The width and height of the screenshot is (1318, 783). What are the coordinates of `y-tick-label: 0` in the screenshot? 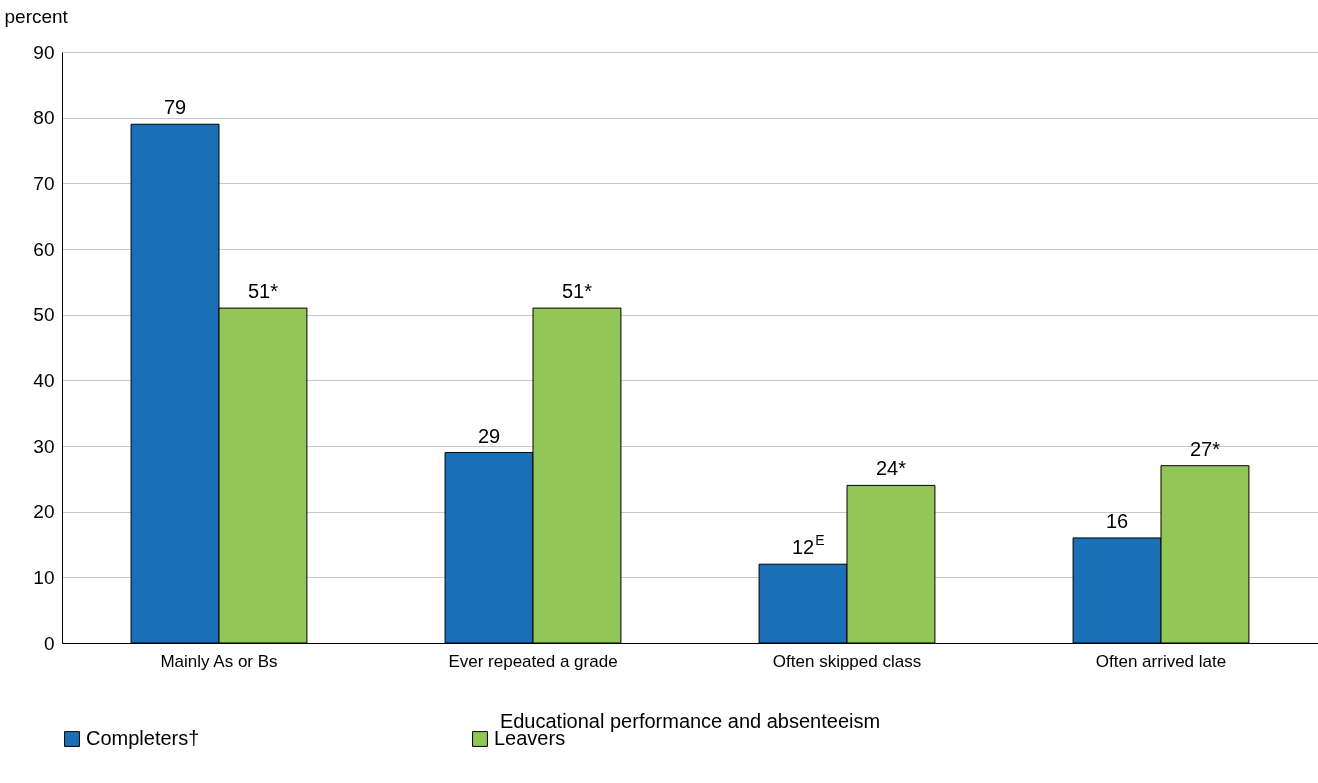 It's located at (49, 643).